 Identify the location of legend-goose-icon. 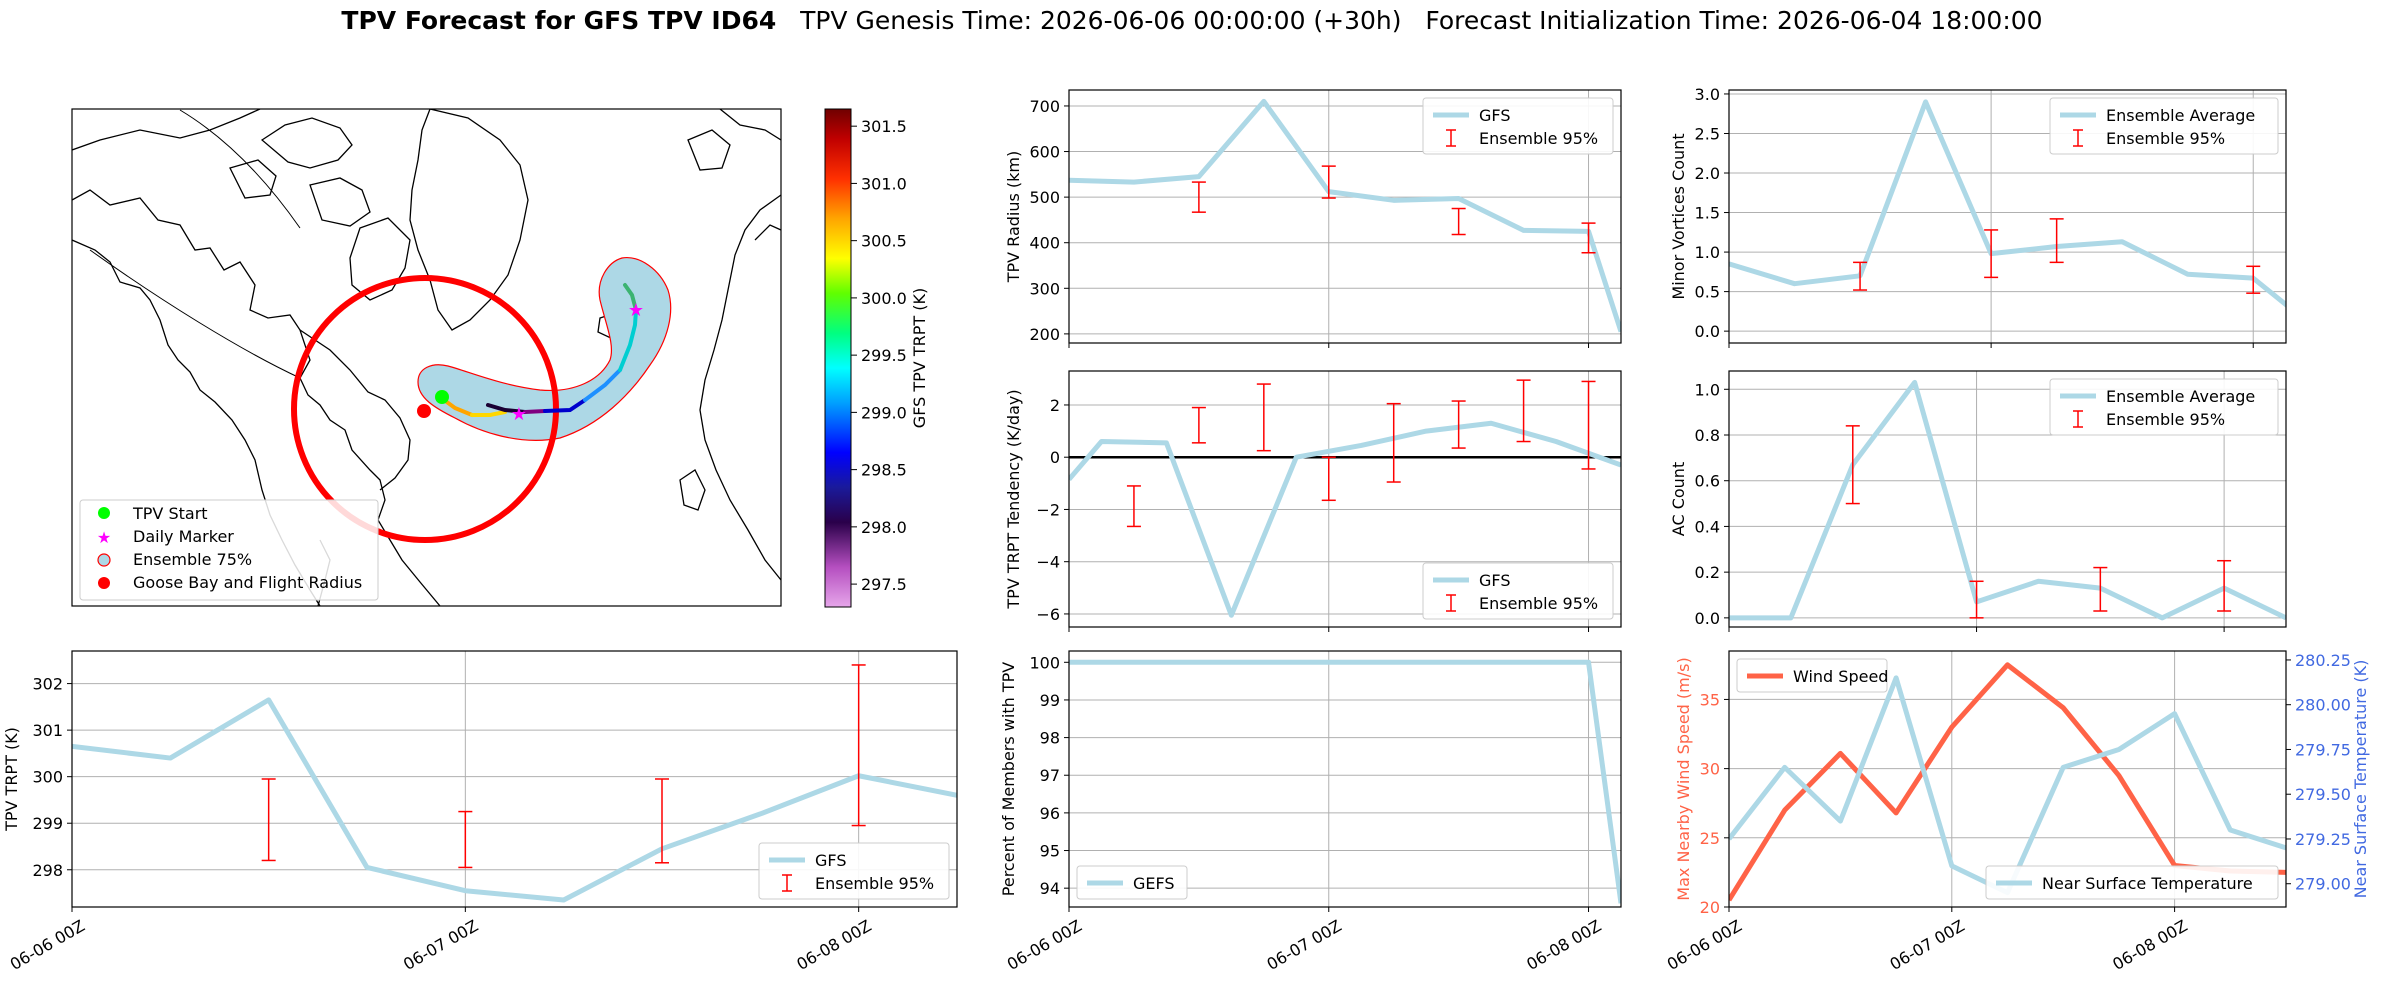
(104, 583).